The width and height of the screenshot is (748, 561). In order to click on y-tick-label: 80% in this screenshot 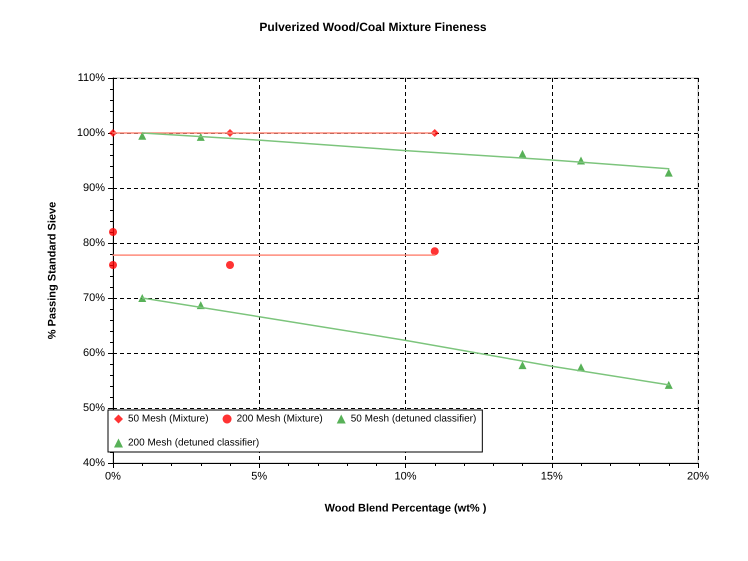, I will do `click(94, 243)`.